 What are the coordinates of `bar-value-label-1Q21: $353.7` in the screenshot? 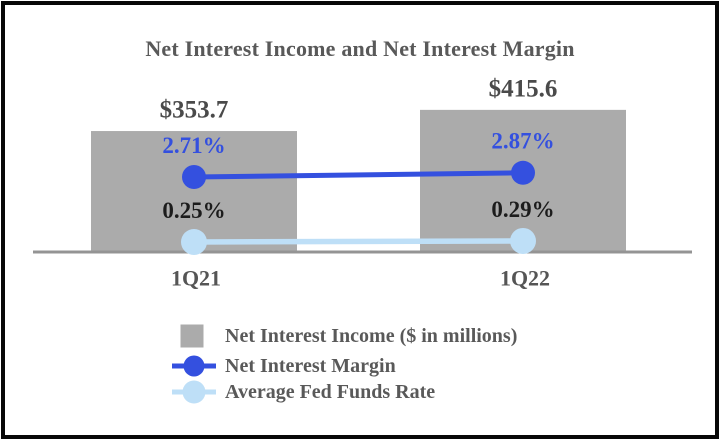 It's located at (194, 110).